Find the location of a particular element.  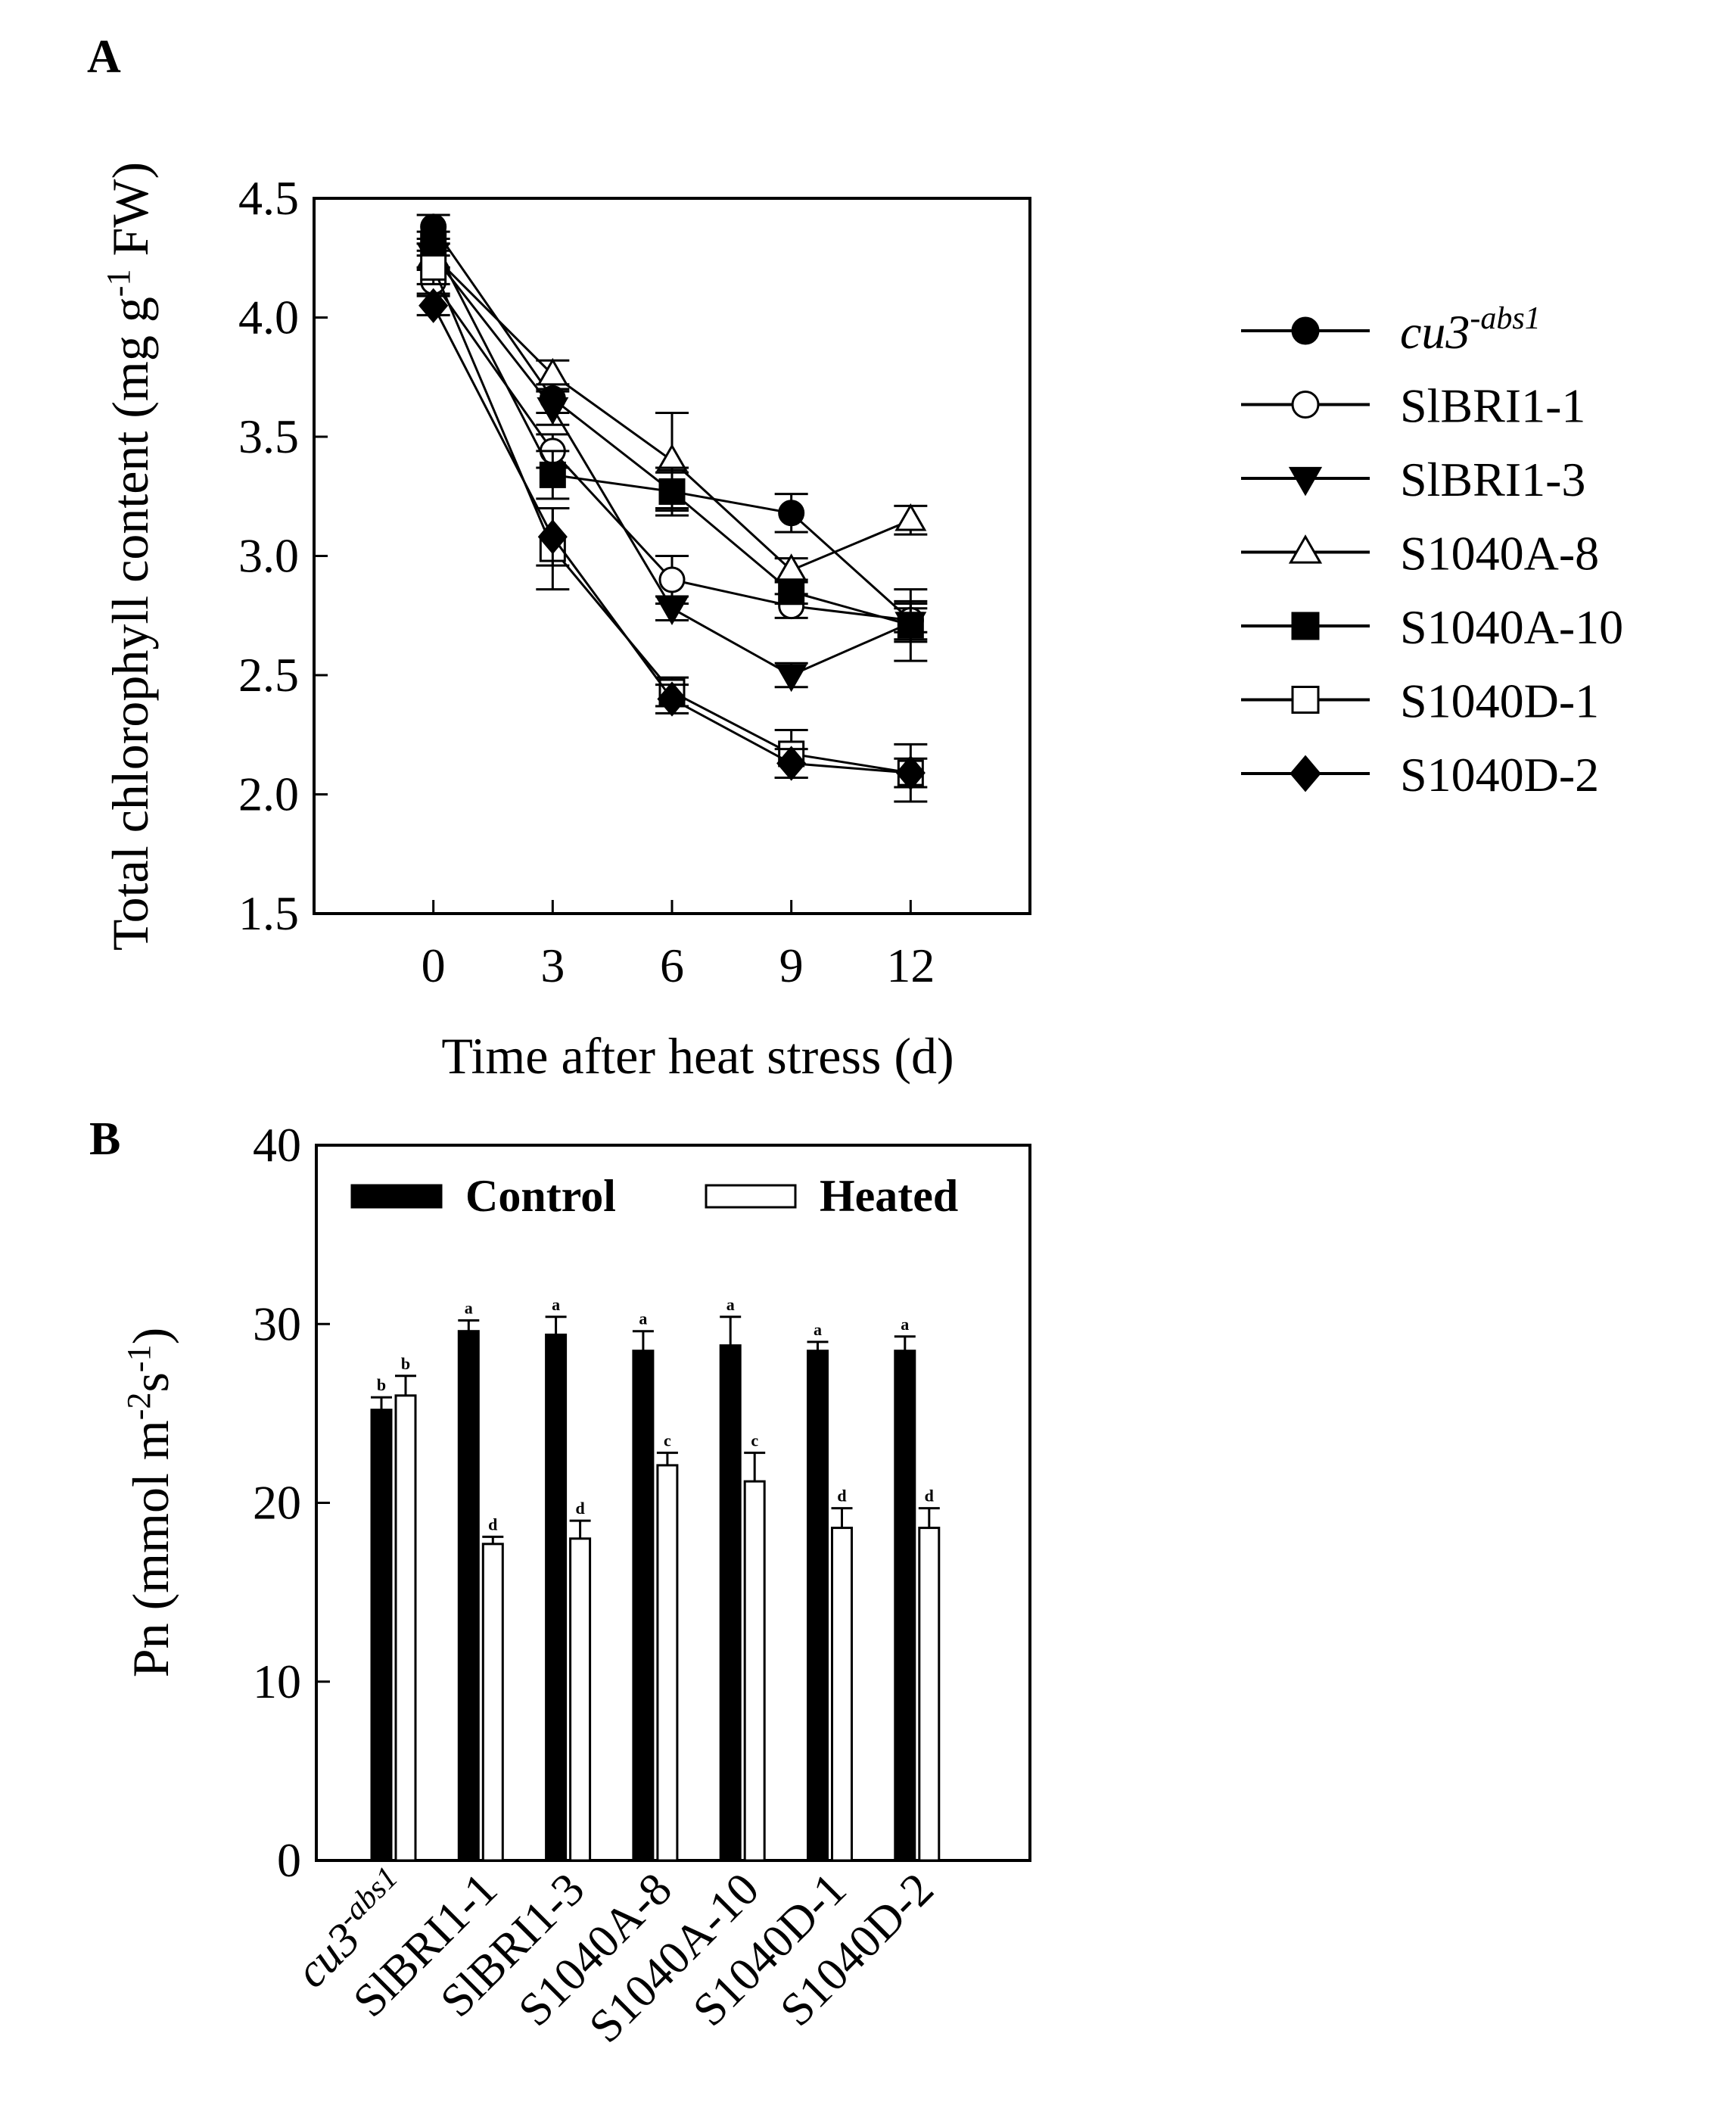

y-tick-label: 2.5 is located at coordinates (268, 675).